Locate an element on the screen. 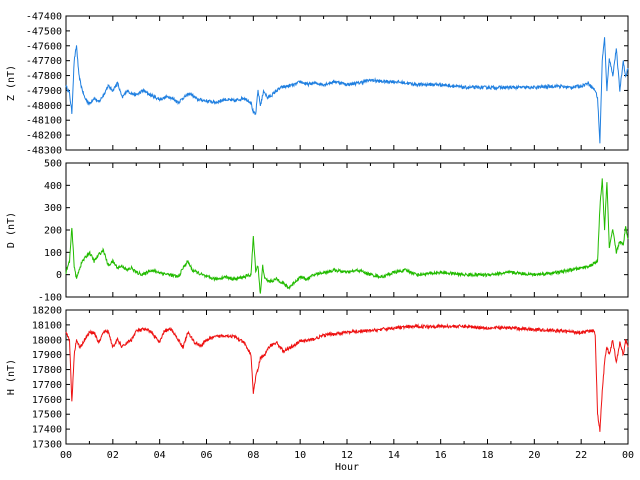 The width and height of the screenshot is (640, 480). x-axis-label: Hour is located at coordinates (347, 467).